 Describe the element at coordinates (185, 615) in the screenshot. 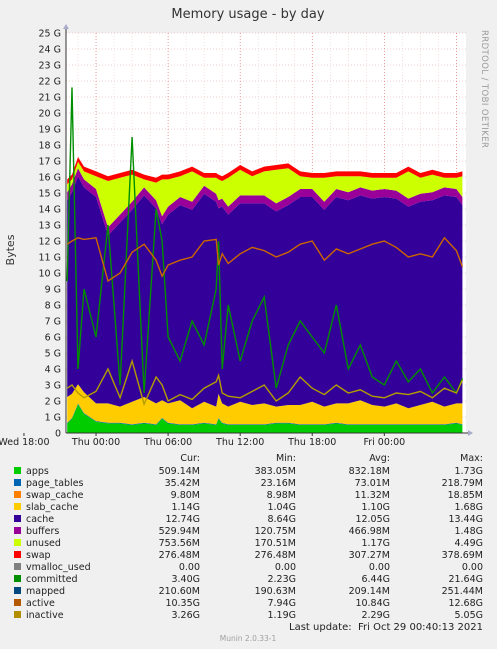

I see `legend-value: 3.26G` at that location.